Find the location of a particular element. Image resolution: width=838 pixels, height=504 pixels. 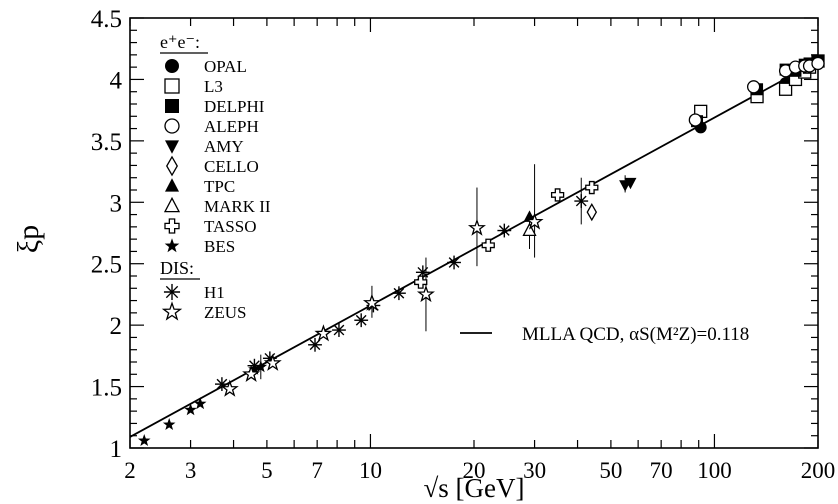

cello-point-shape is located at coordinates (592, 212).